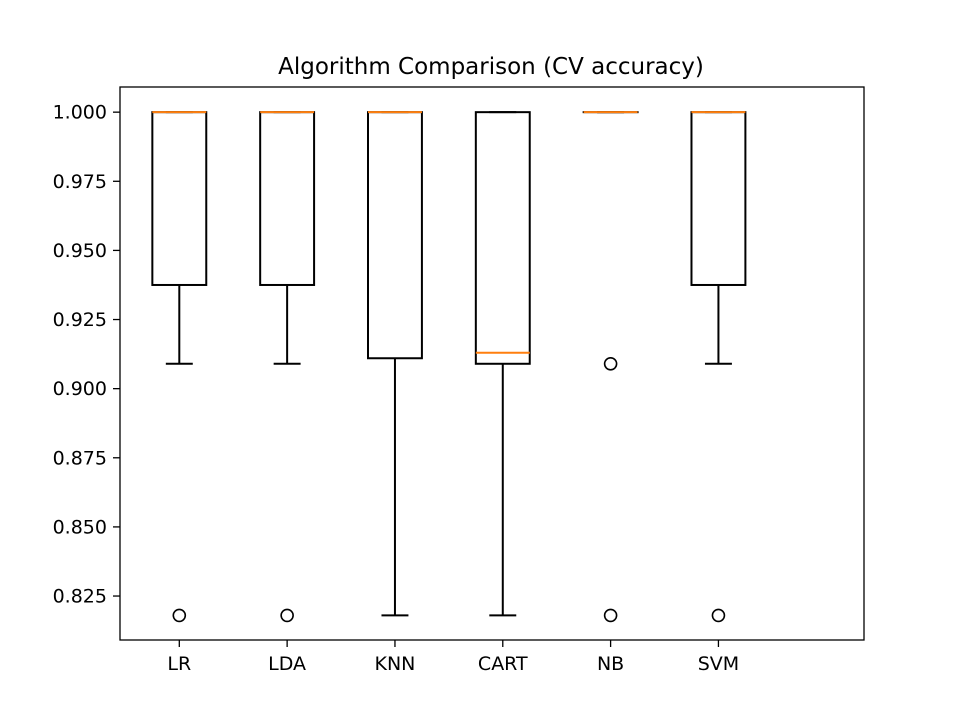 This screenshot has width=960, height=720. What do you see at coordinates (395, 664) in the screenshot?
I see `x-tick-label: KNN` at bounding box center [395, 664].